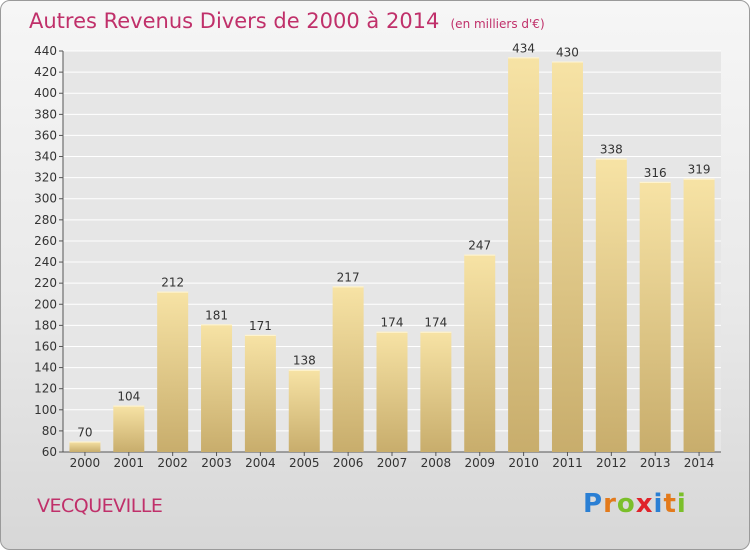  Describe the element at coordinates (45, 178) in the screenshot. I see `y-tick-label: 320` at that location.